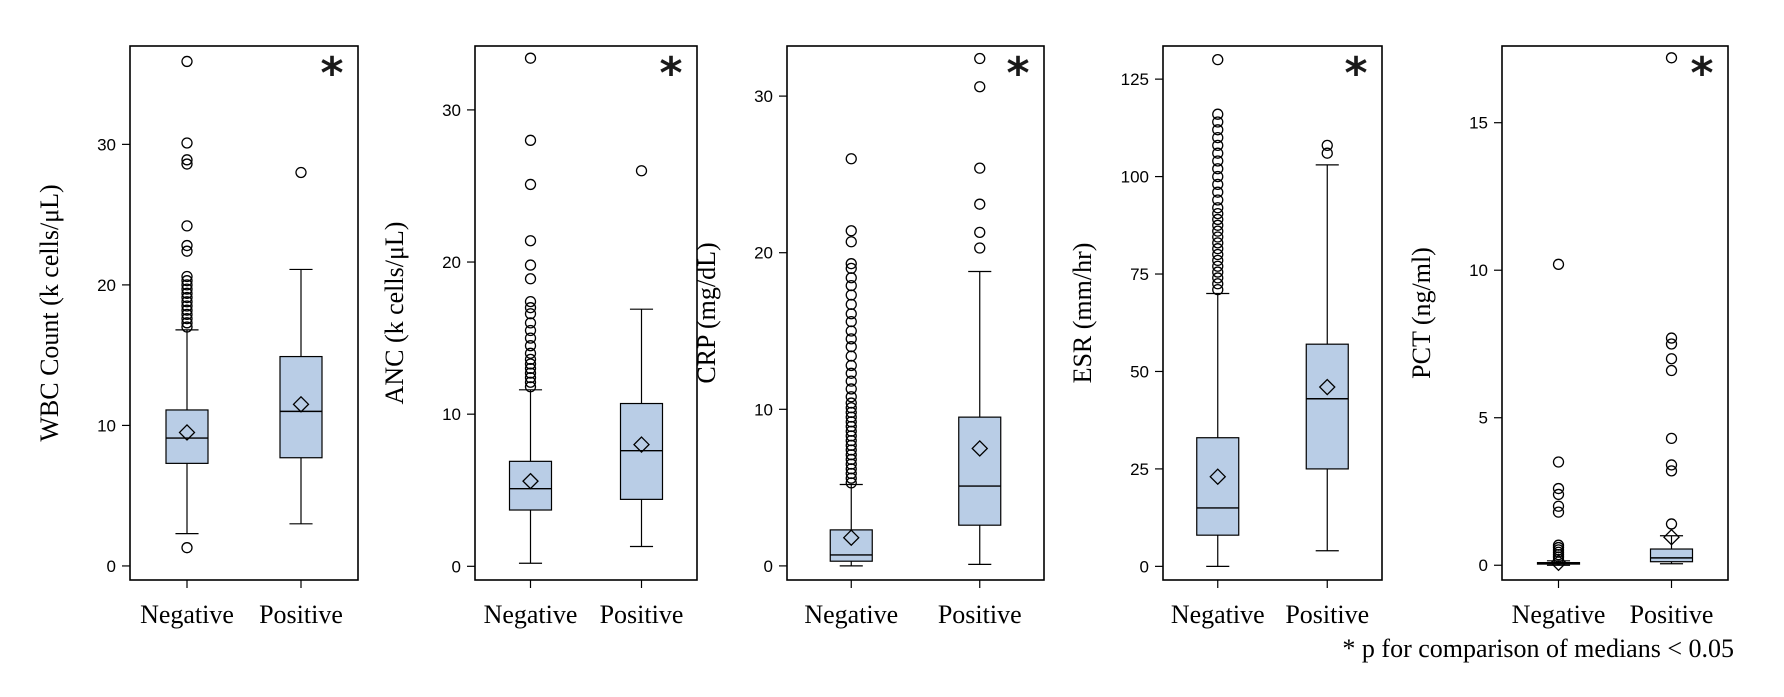 The image size is (1784, 697). I want to click on y-tick-label: 5, so click(1483, 418).